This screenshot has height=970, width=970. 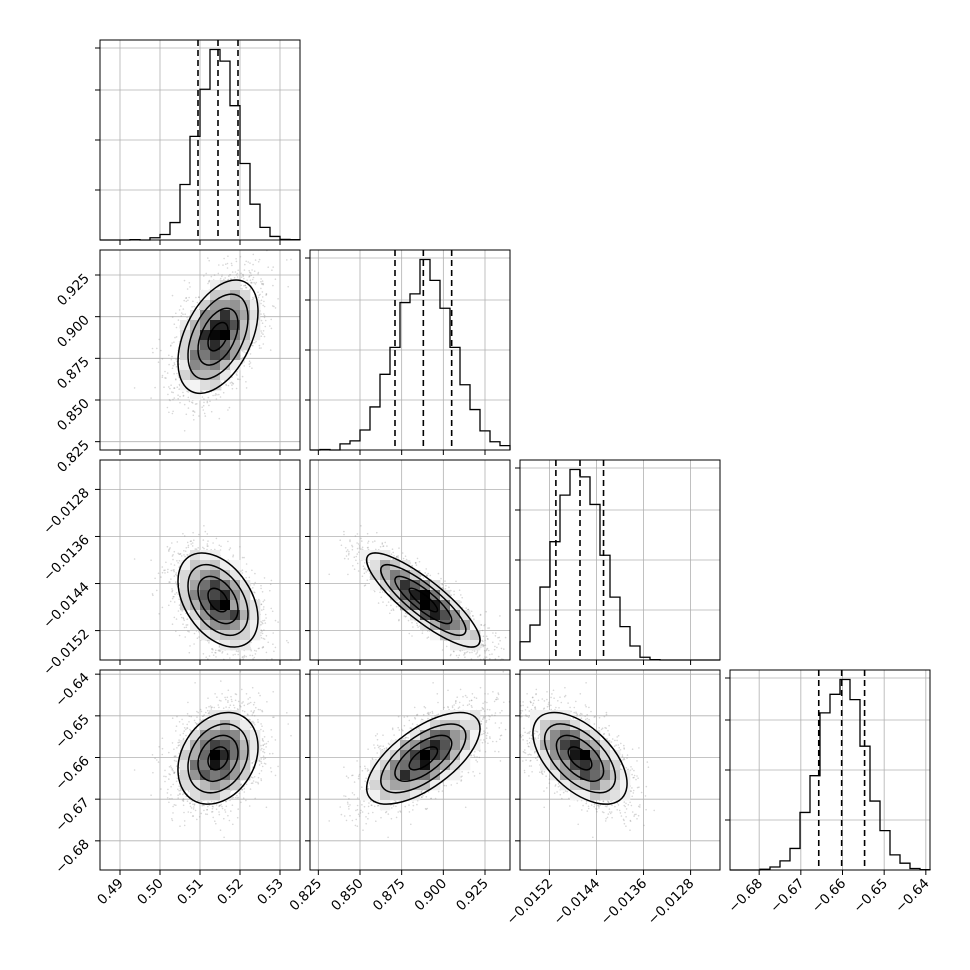 What do you see at coordinates (73, 373) in the screenshot?
I see `y-tick-label: 0.875` at bounding box center [73, 373].